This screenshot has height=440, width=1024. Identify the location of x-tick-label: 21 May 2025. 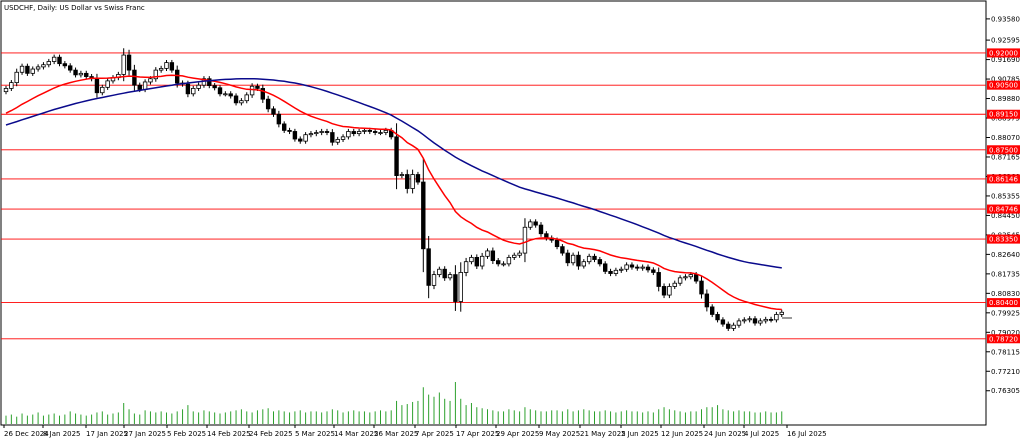
(603, 434).